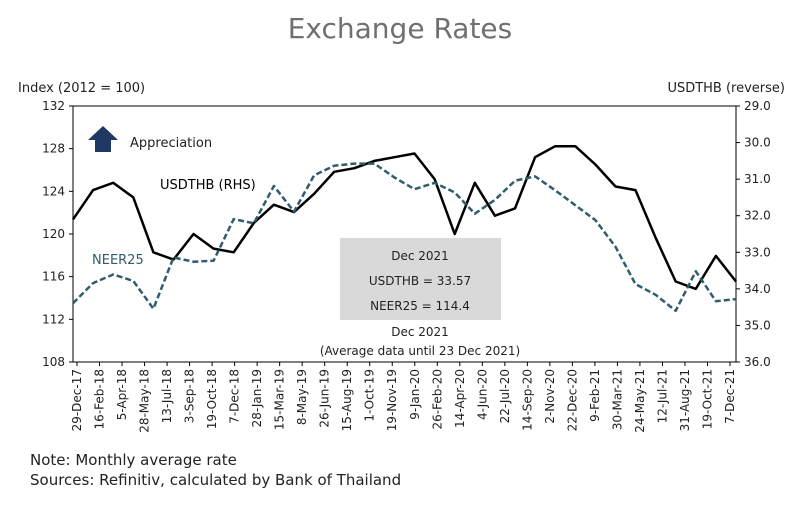 This screenshot has width=800, height=508. I want to click on x-tick-label: 1-Oct-19, so click(370, 395).